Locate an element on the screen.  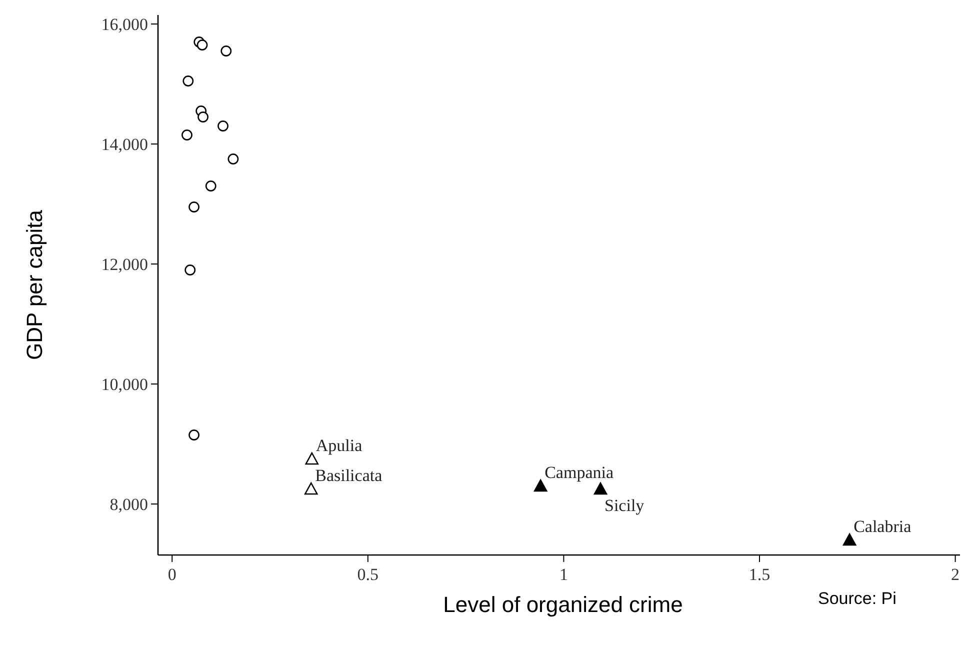
x-tick-label: 0.5 is located at coordinates (368, 574).